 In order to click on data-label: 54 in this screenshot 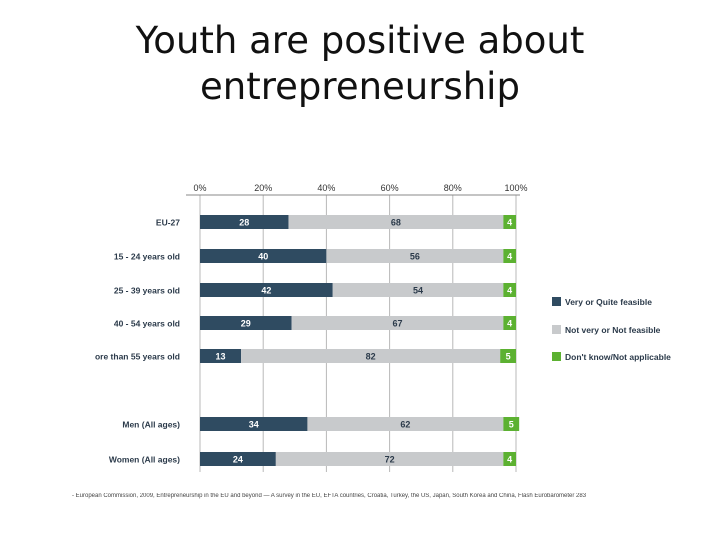, I will do `click(418, 291)`.